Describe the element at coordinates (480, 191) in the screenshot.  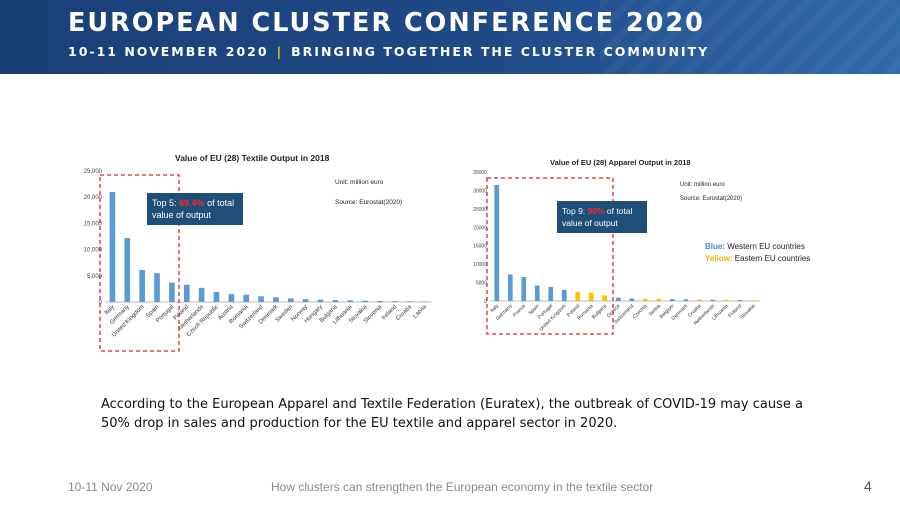
I see `apparel-ytick-label: 30000` at that location.